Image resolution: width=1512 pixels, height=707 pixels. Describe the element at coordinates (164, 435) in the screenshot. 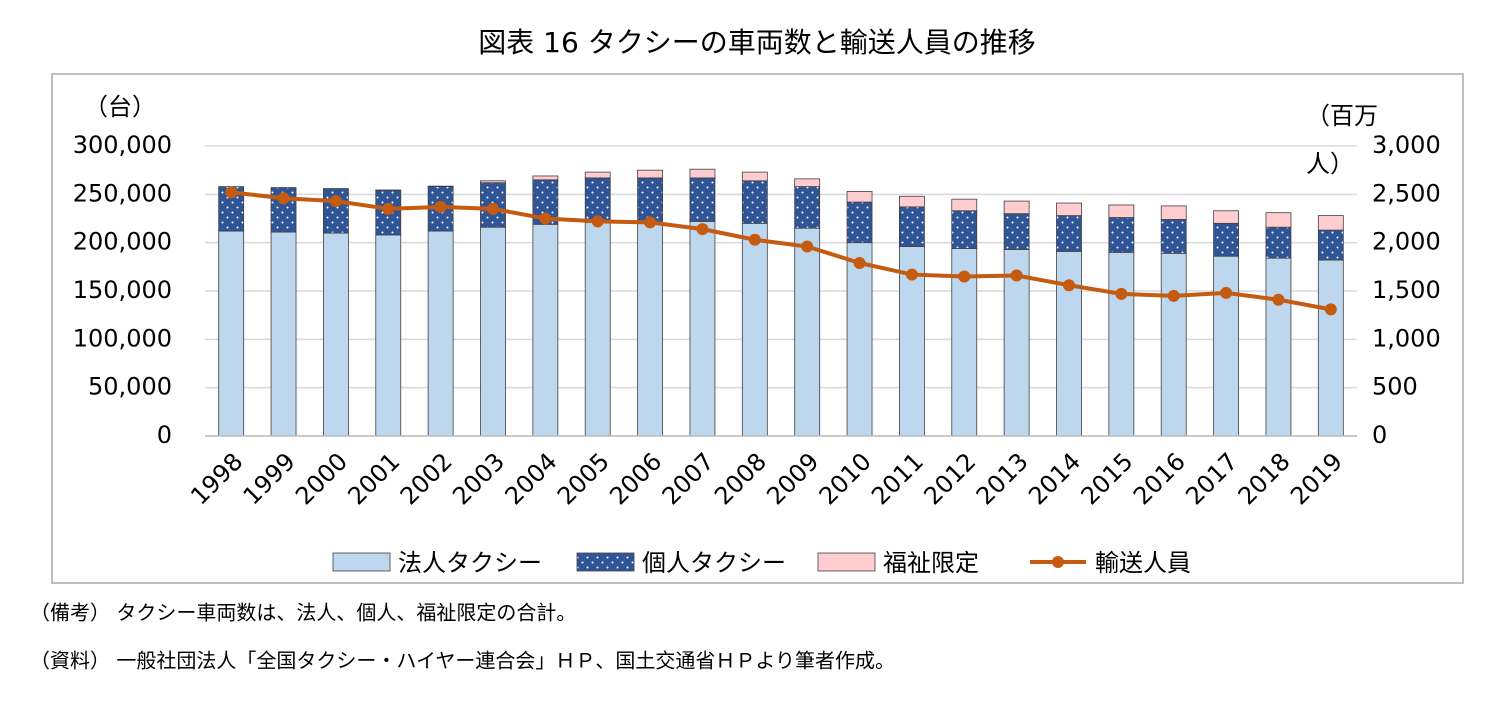

I see `y-tick-label: 0` at that location.